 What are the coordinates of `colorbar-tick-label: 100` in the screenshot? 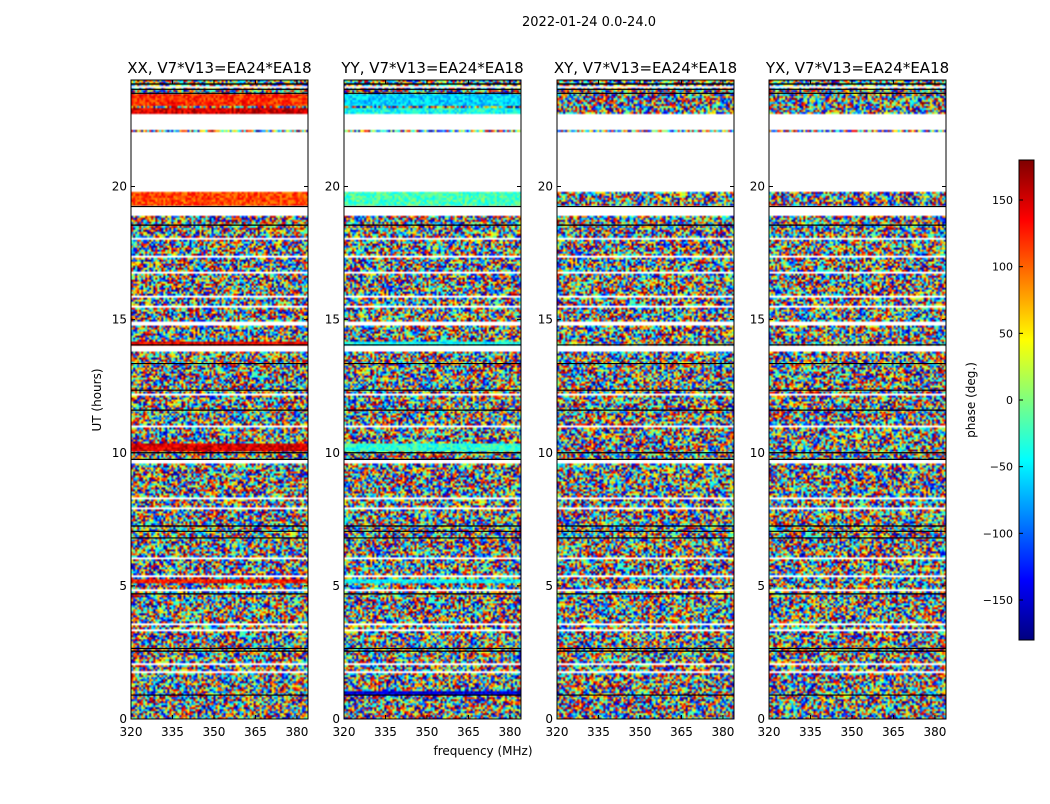 It's located at (1002, 267).